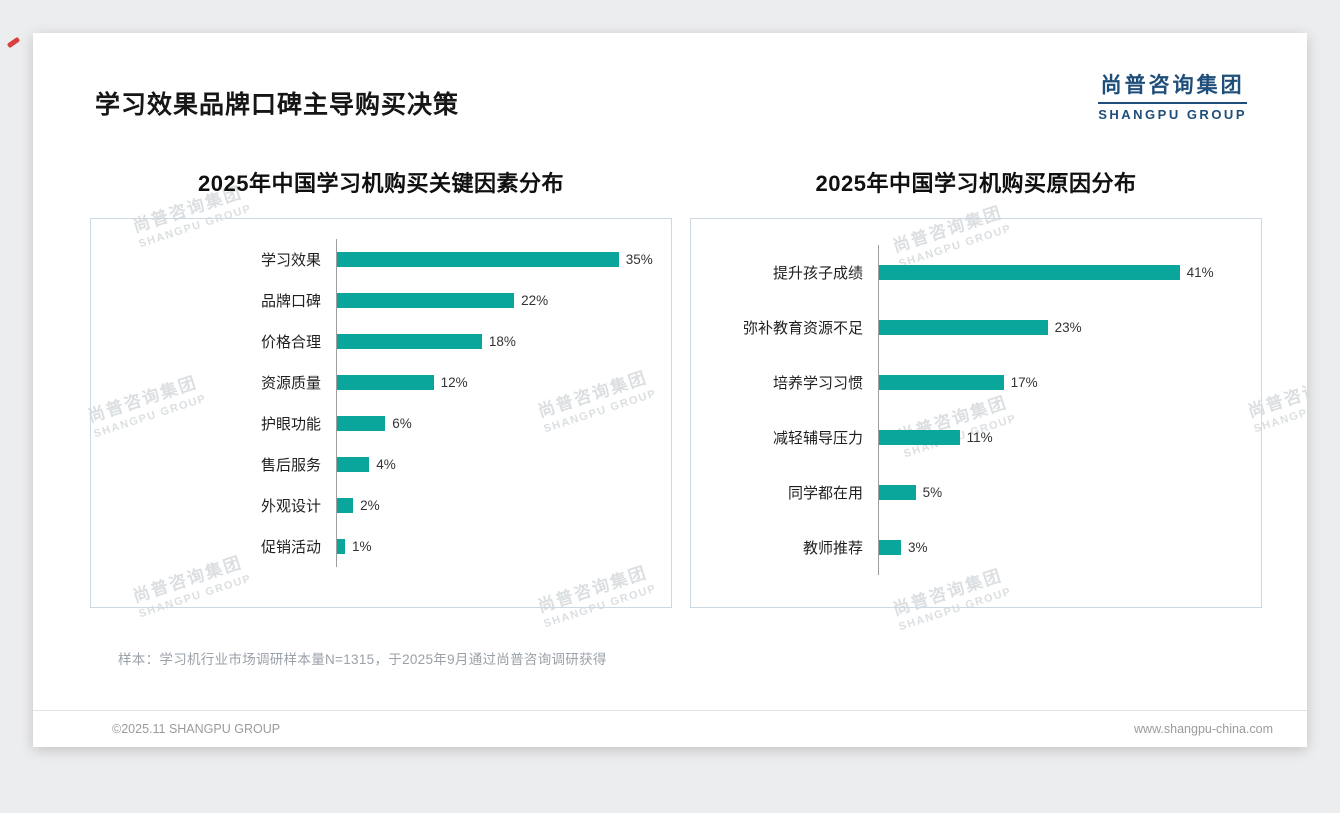  I want to click on chart-title: 2025年中国学习机购买关键因素分布, so click(381, 183).